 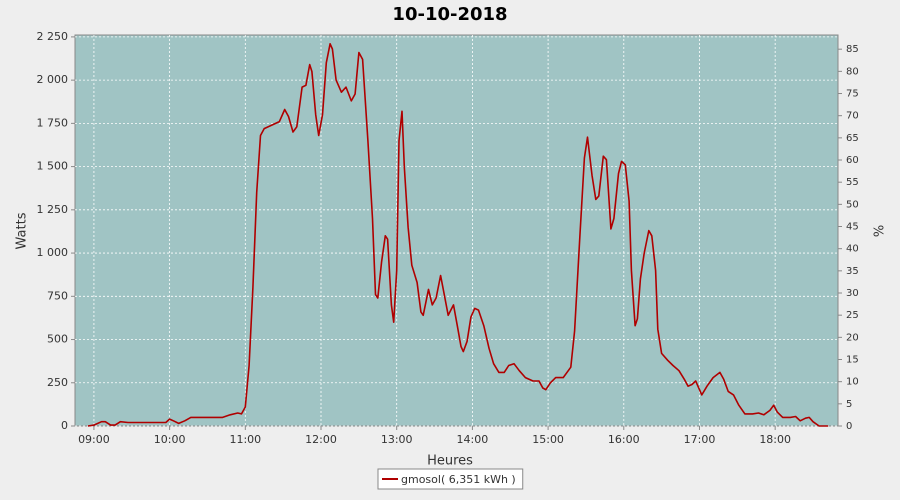 I want to click on y-tick-label: 2 000, so click(x=53, y=79).